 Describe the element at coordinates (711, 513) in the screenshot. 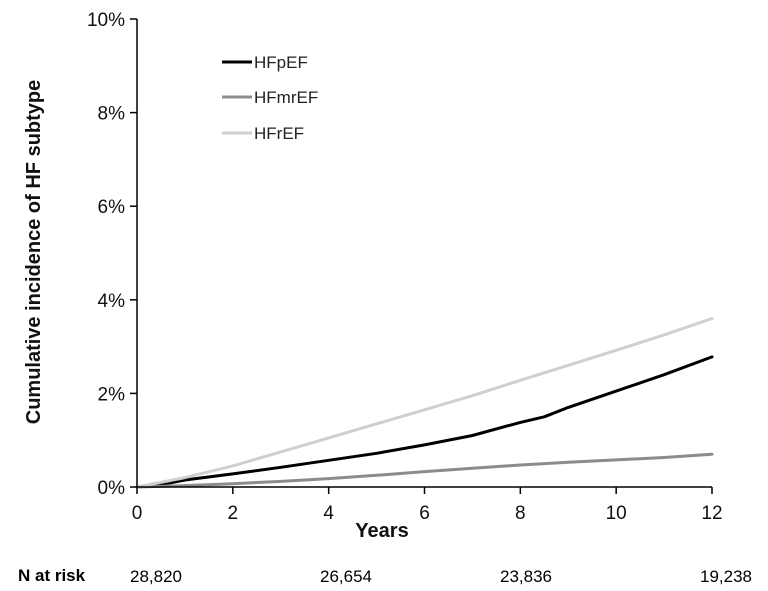

I see `x-tick-label: 12` at that location.